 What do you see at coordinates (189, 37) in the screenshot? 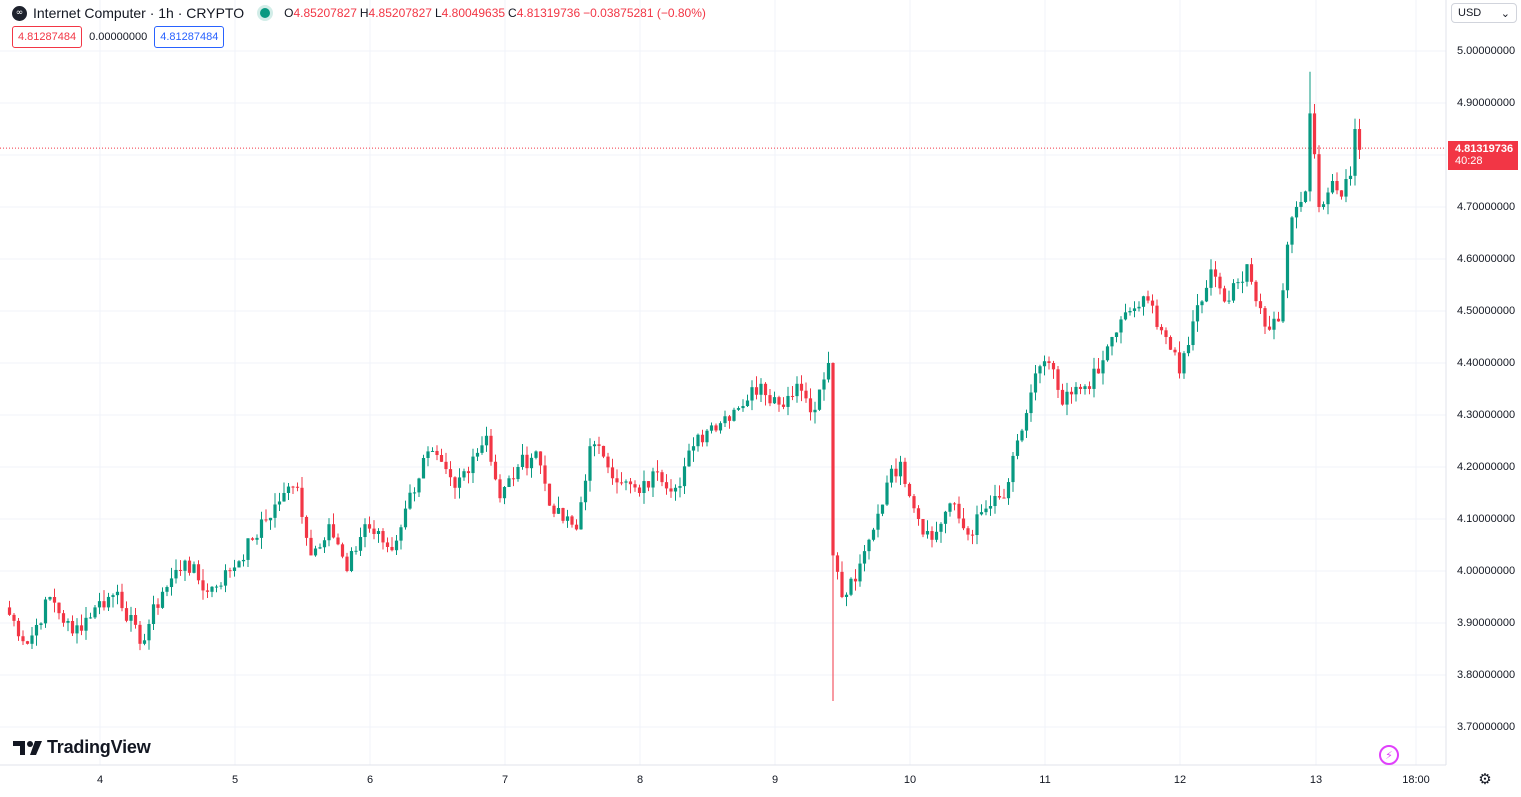
I see `buy-price-button: 4.81287484` at bounding box center [189, 37].